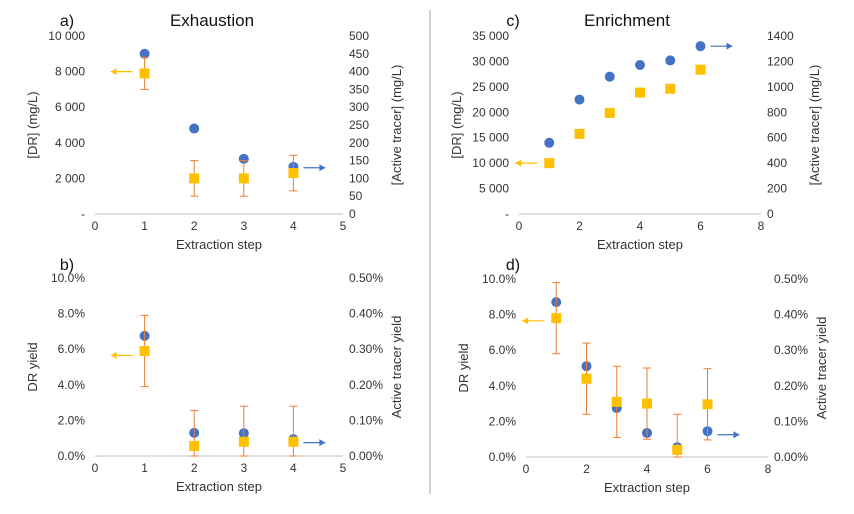 Image resolution: width=854 pixels, height=514 pixels. I want to click on panel-label: d), so click(513, 265).